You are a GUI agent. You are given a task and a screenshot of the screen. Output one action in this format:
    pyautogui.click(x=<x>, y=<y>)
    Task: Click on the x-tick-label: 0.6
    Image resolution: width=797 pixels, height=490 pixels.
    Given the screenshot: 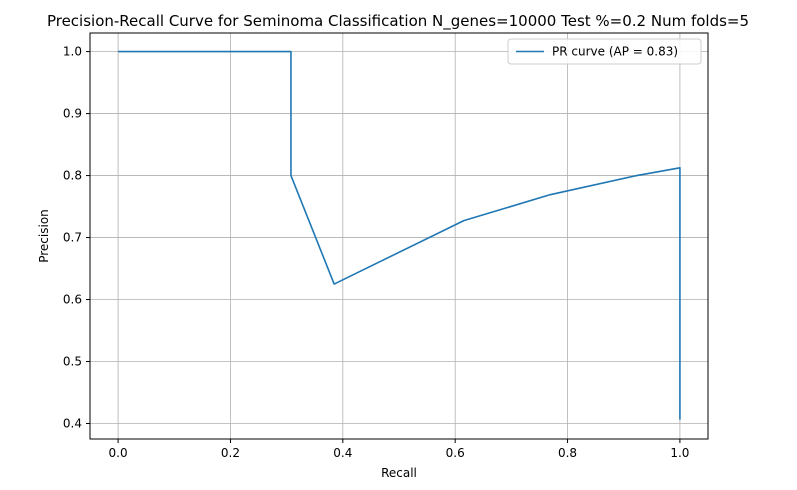 What is the action you would take?
    pyautogui.click(x=455, y=453)
    